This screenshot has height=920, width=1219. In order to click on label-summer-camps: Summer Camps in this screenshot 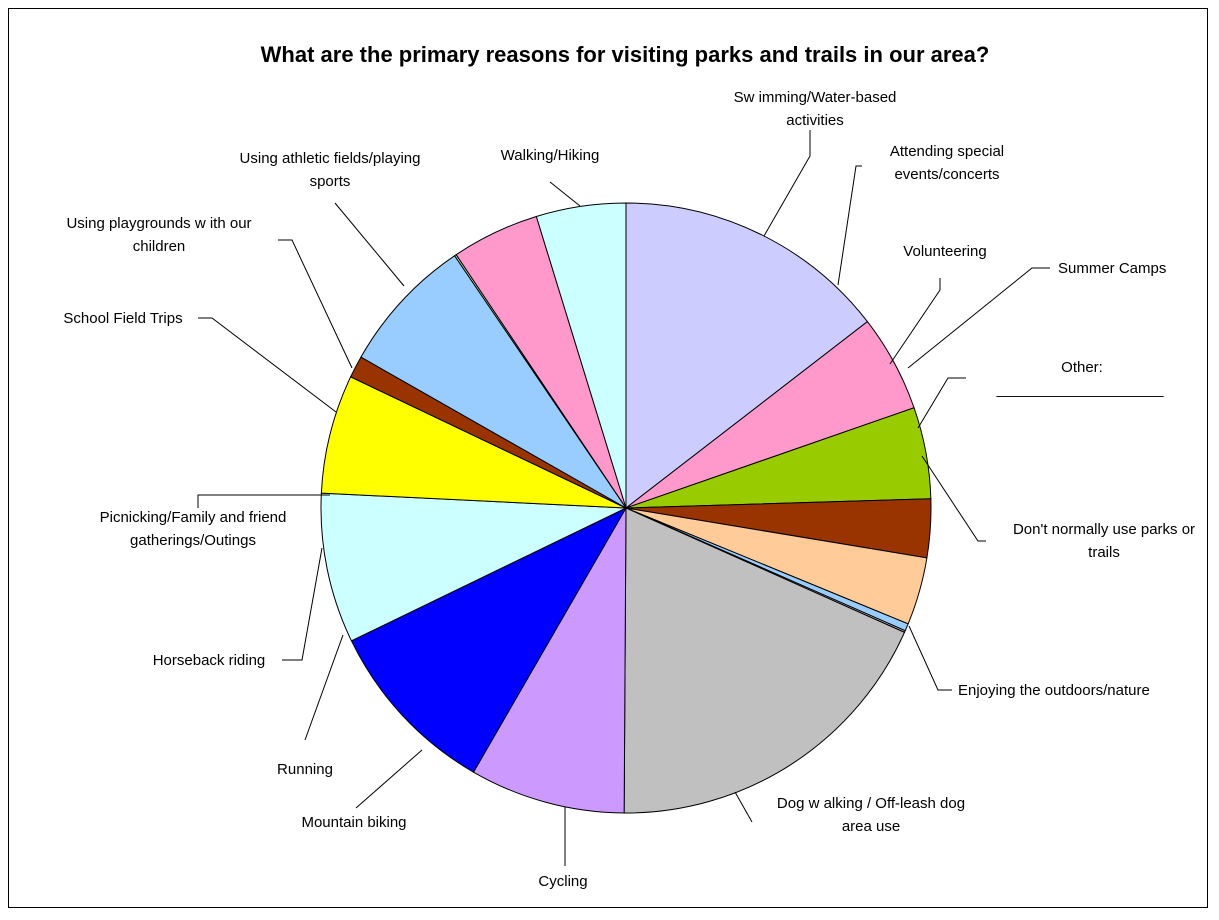, I will do `click(1112, 268)`.